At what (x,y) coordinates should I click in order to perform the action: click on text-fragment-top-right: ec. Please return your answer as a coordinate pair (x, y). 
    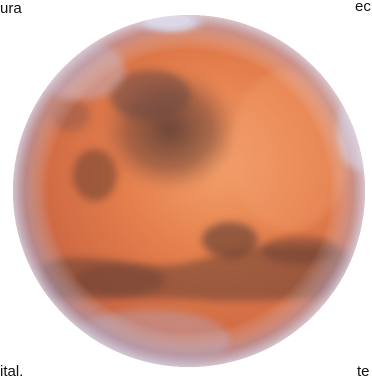
    Looking at the image, I should click on (363, 7).